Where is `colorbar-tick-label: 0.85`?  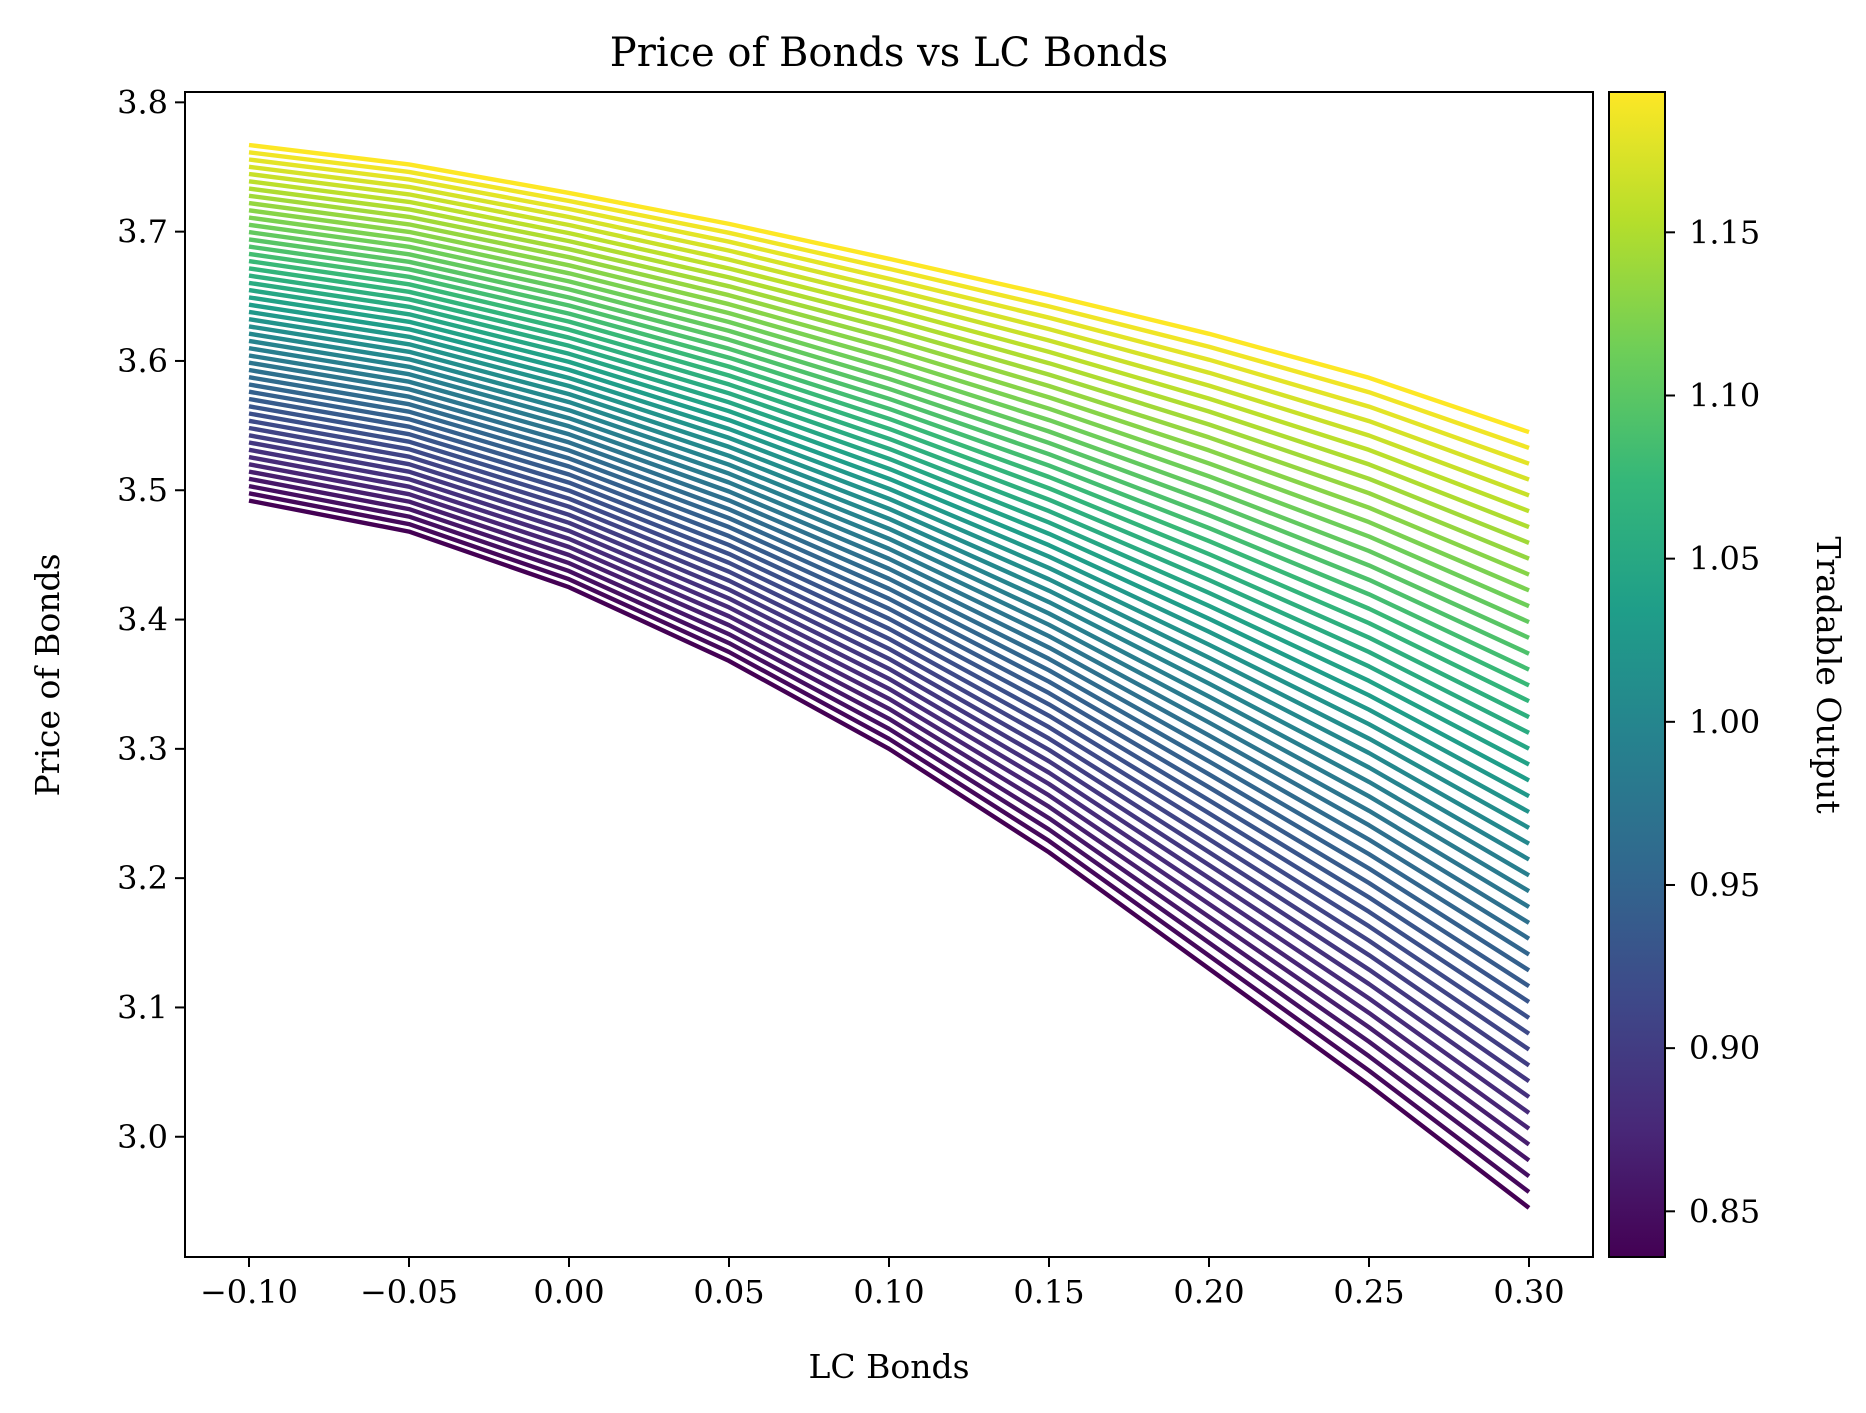 colorbar-tick-label: 0.85 is located at coordinates (1724, 1211).